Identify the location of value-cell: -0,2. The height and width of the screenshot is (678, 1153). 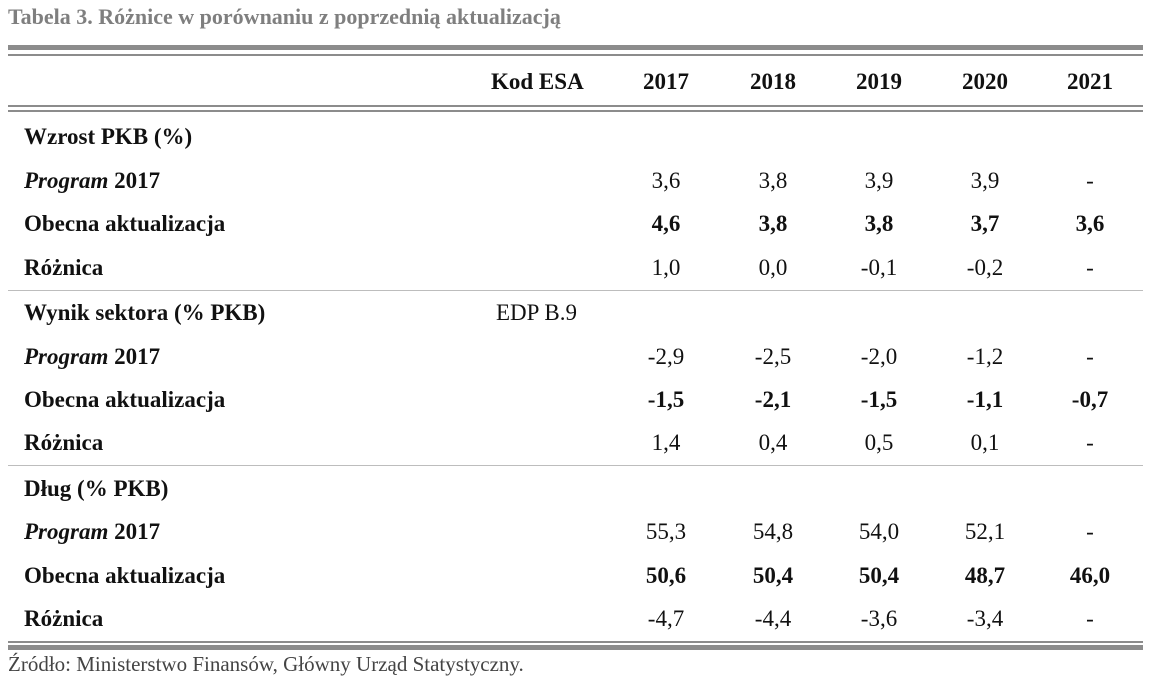
(985, 267).